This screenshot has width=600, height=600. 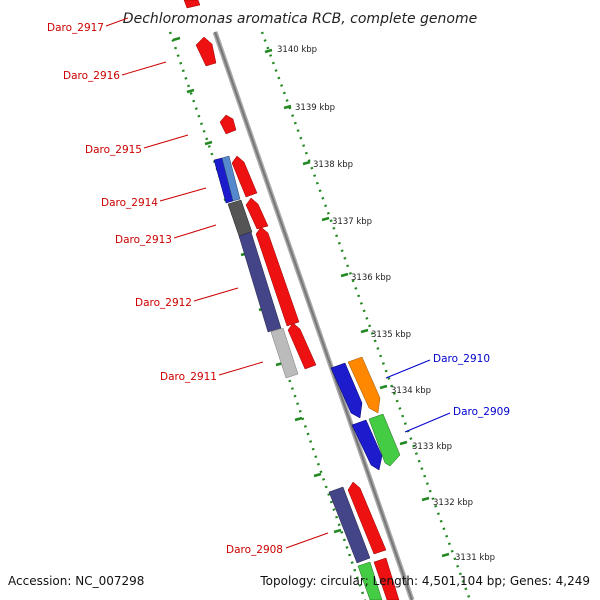 I want to click on gene-label-daro-2914: Daro_2914, so click(x=129, y=203).